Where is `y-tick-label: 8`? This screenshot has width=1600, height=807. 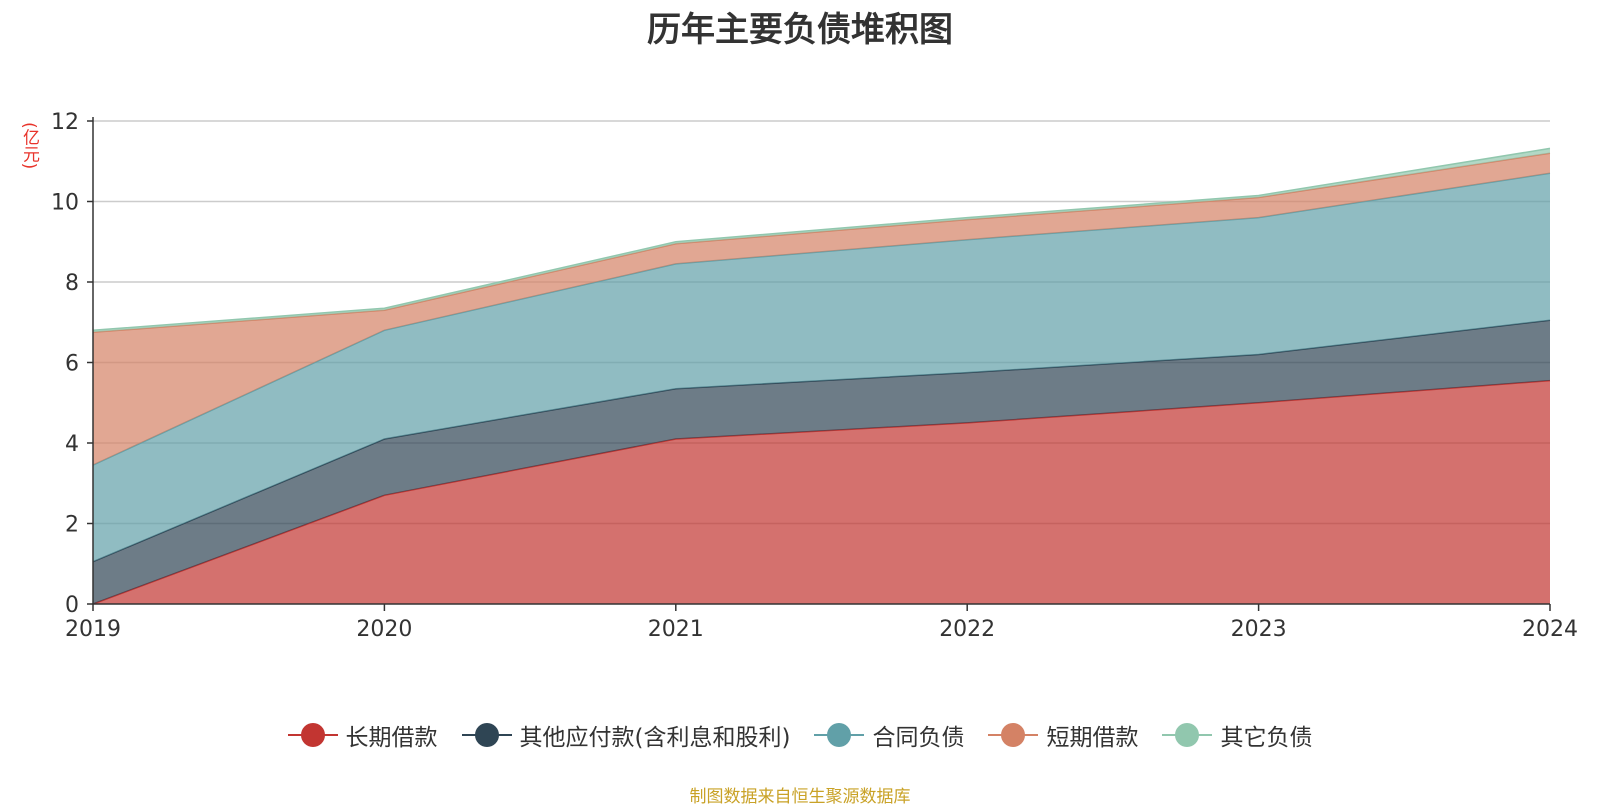
y-tick-label: 8 is located at coordinates (72, 283).